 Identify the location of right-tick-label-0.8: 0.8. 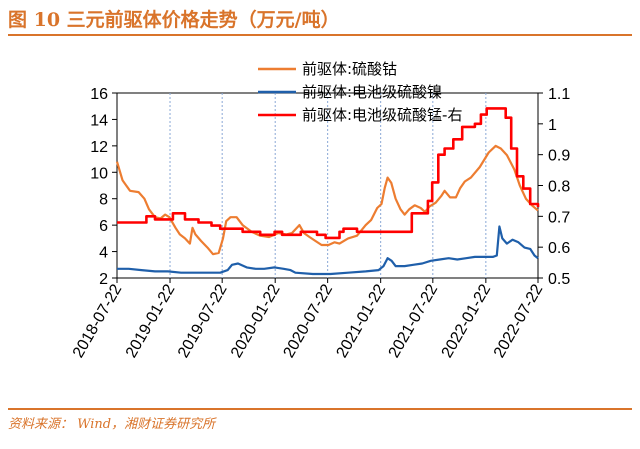
(559, 187).